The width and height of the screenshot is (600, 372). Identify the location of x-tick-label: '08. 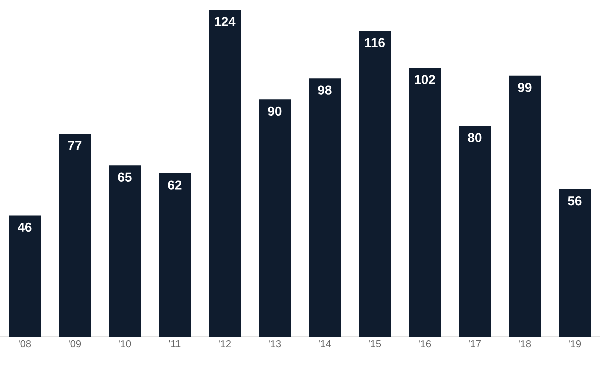
(25, 344).